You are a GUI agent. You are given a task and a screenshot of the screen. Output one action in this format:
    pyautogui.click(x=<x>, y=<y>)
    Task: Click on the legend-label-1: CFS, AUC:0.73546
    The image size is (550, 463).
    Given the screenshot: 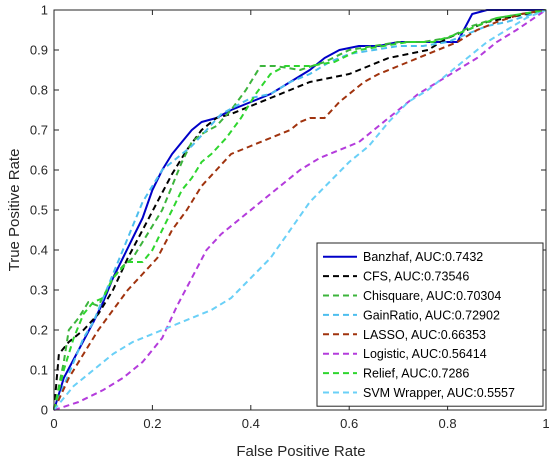 What is the action you would take?
    pyautogui.click(x=416, y=277)
    